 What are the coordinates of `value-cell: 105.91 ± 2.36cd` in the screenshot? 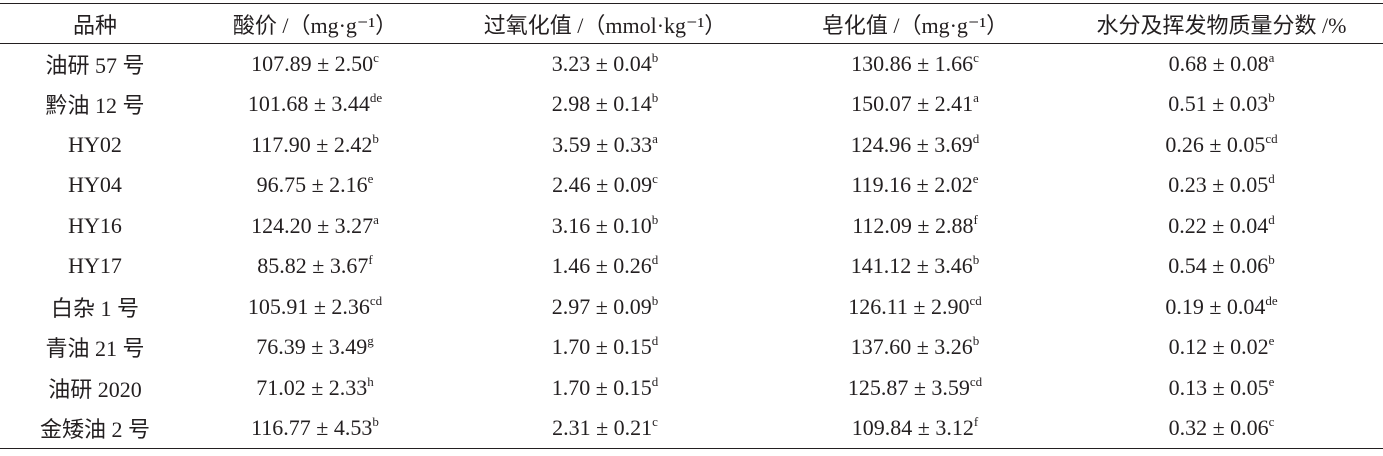 It's located at (315, 307).